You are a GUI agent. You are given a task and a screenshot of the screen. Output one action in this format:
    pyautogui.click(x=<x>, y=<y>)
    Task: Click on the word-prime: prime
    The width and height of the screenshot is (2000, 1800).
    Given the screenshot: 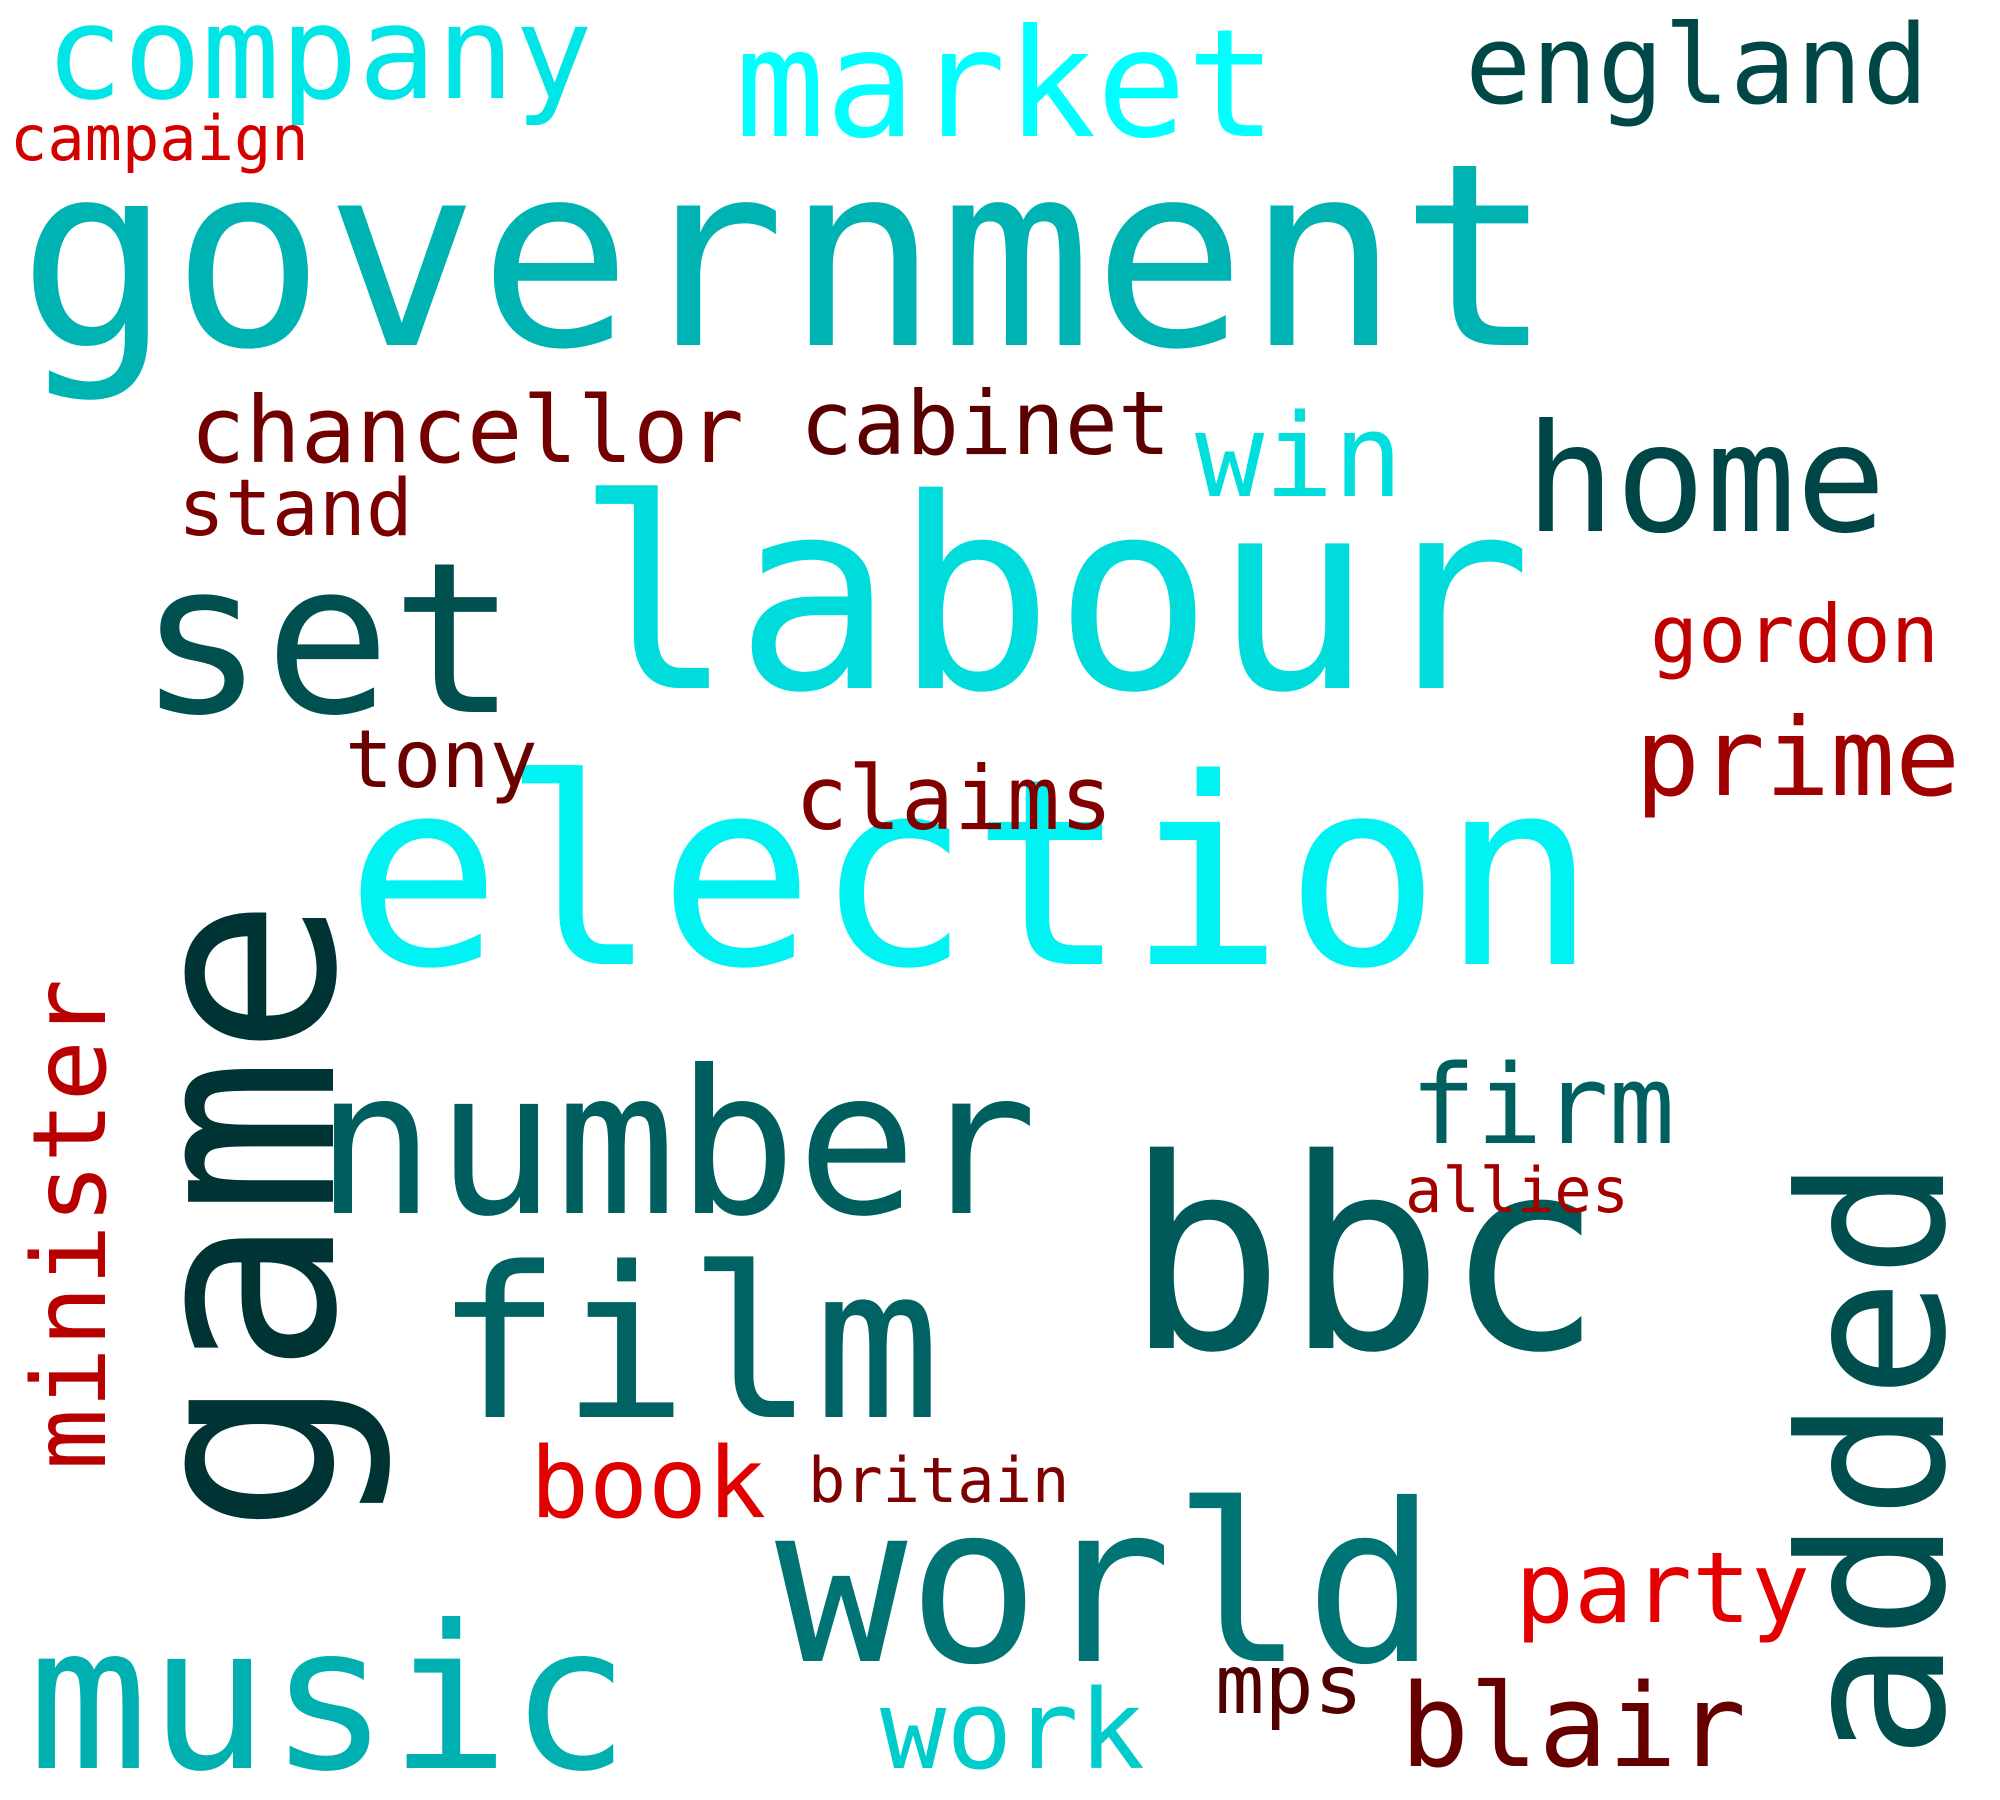 What is the action you would take?
    pyautogui.click(x=1798, y=758)
    